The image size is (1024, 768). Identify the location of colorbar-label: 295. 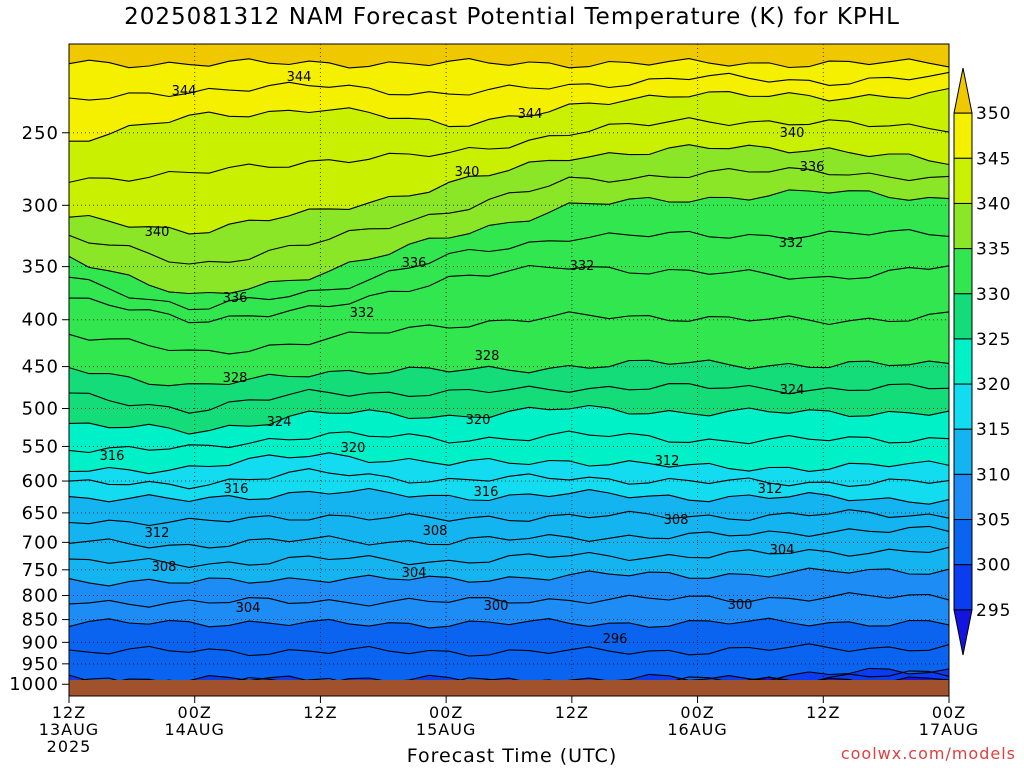
(993, 611).